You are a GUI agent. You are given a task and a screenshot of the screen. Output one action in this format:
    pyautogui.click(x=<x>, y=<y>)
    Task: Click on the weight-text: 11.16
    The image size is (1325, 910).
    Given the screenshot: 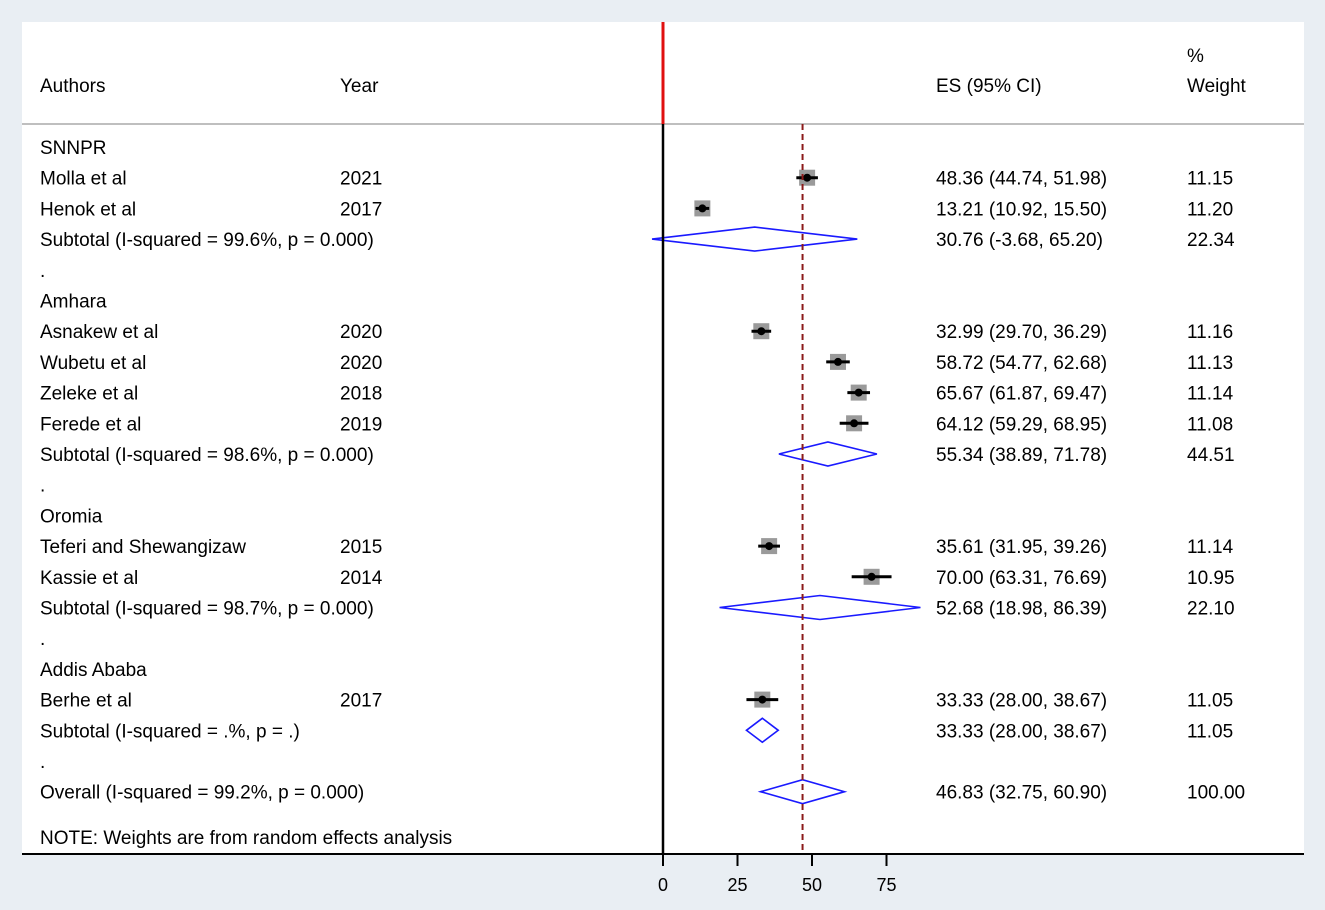 What is the action you would take?
    pyautogui.click(x=1210, y=332)
    